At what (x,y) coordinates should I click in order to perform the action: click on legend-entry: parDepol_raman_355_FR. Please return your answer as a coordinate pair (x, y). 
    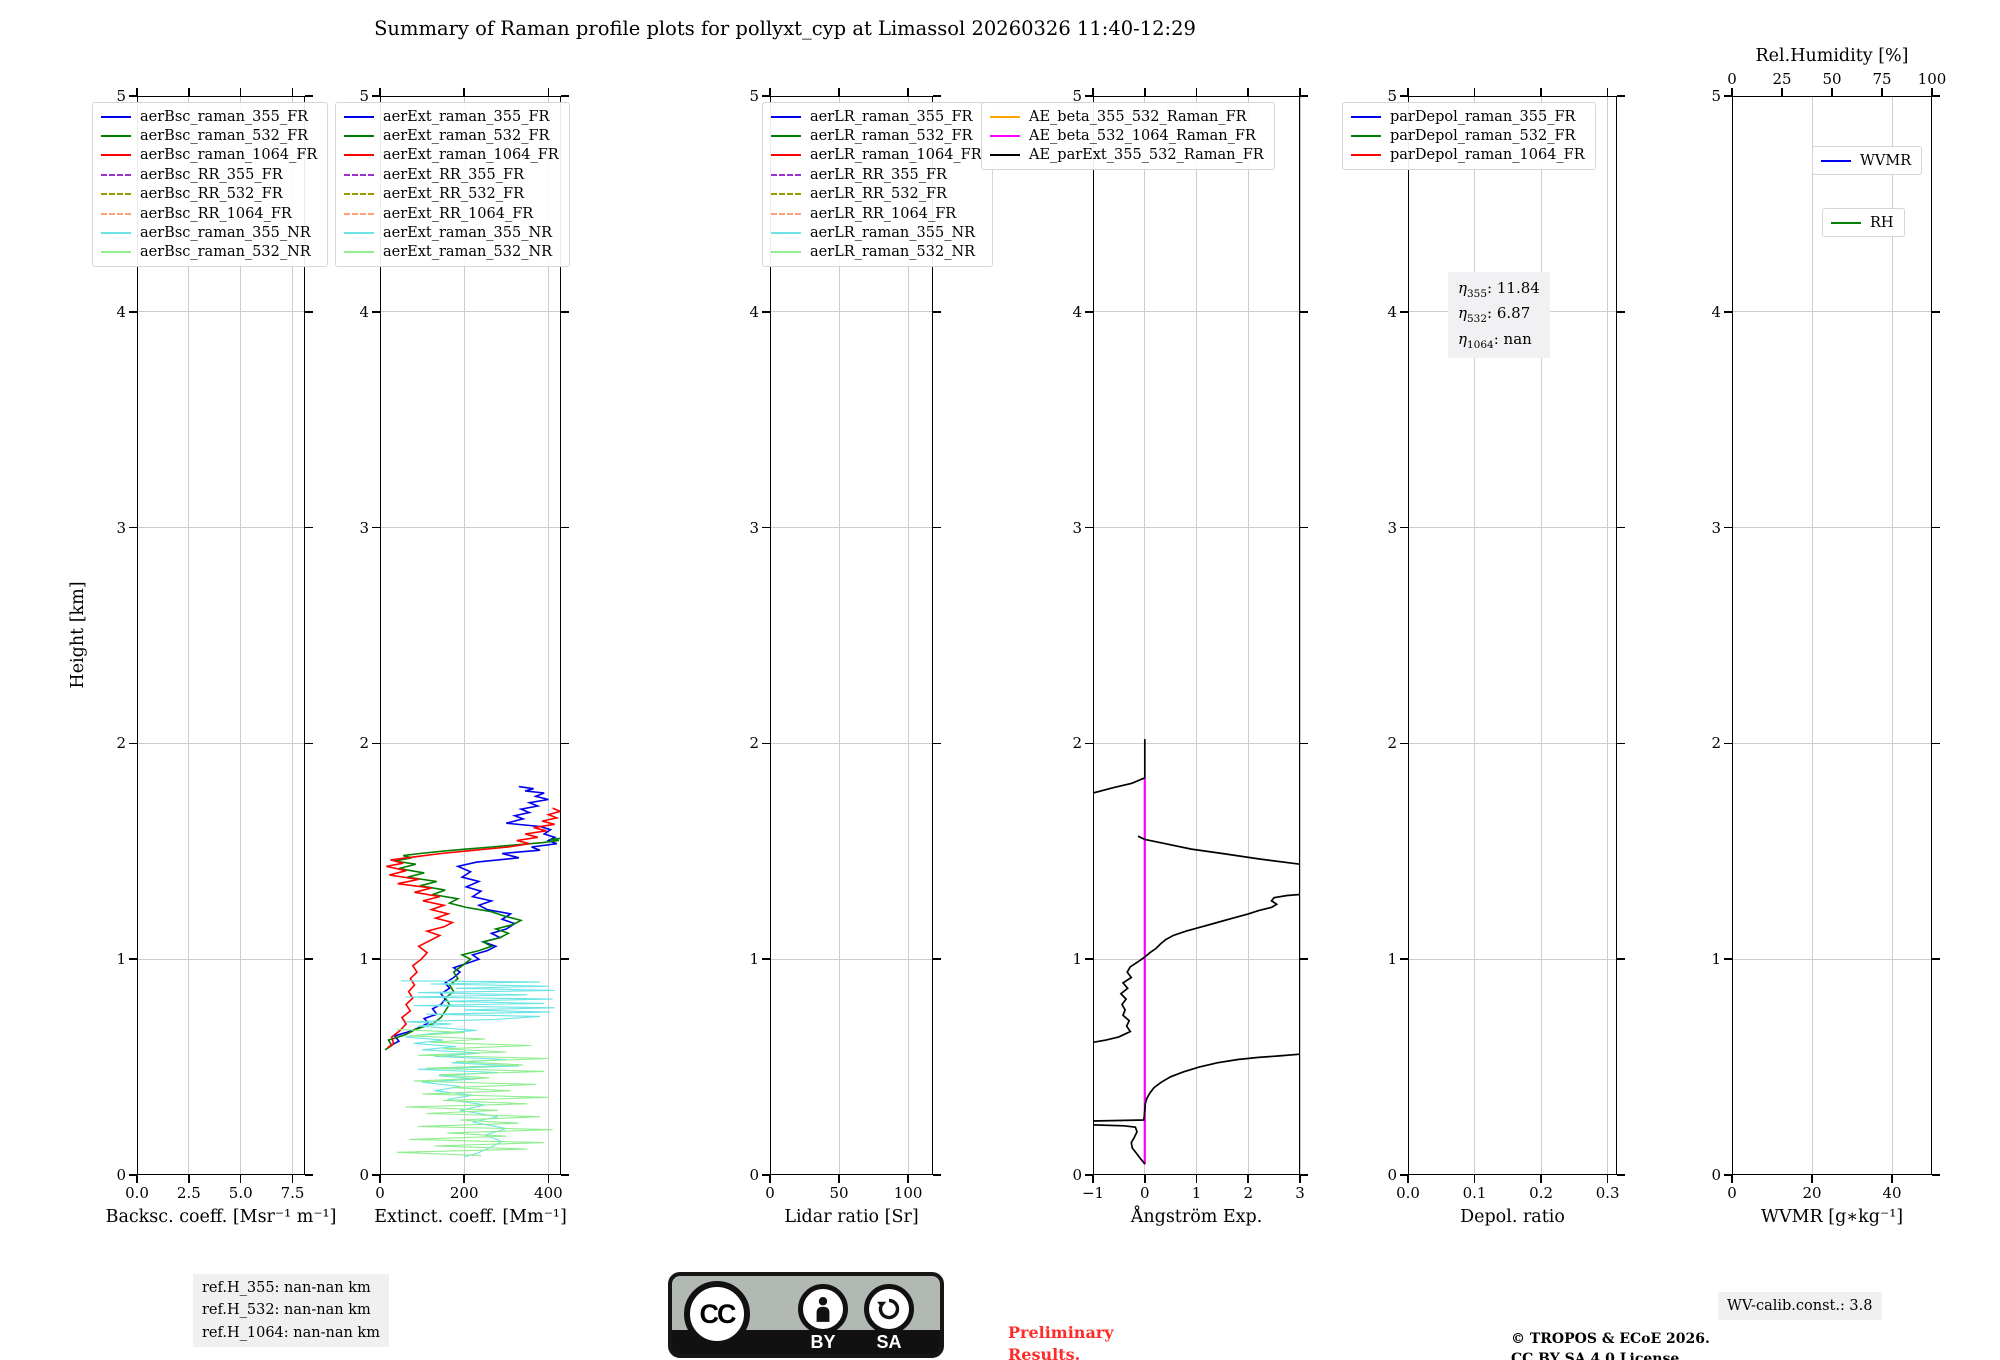
    Looking at the image, I should click on (1468, 116).